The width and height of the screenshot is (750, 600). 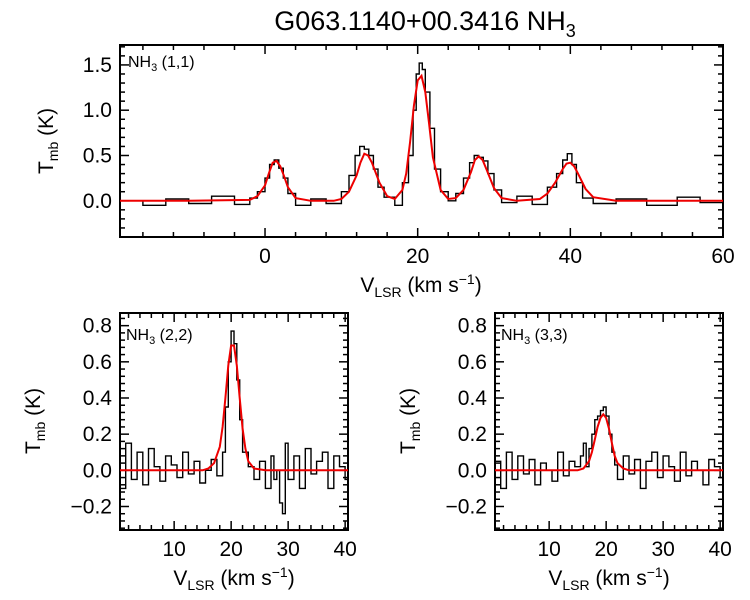 I want to click on panel-label-rest: (2,2), so click(x=173, y=335).